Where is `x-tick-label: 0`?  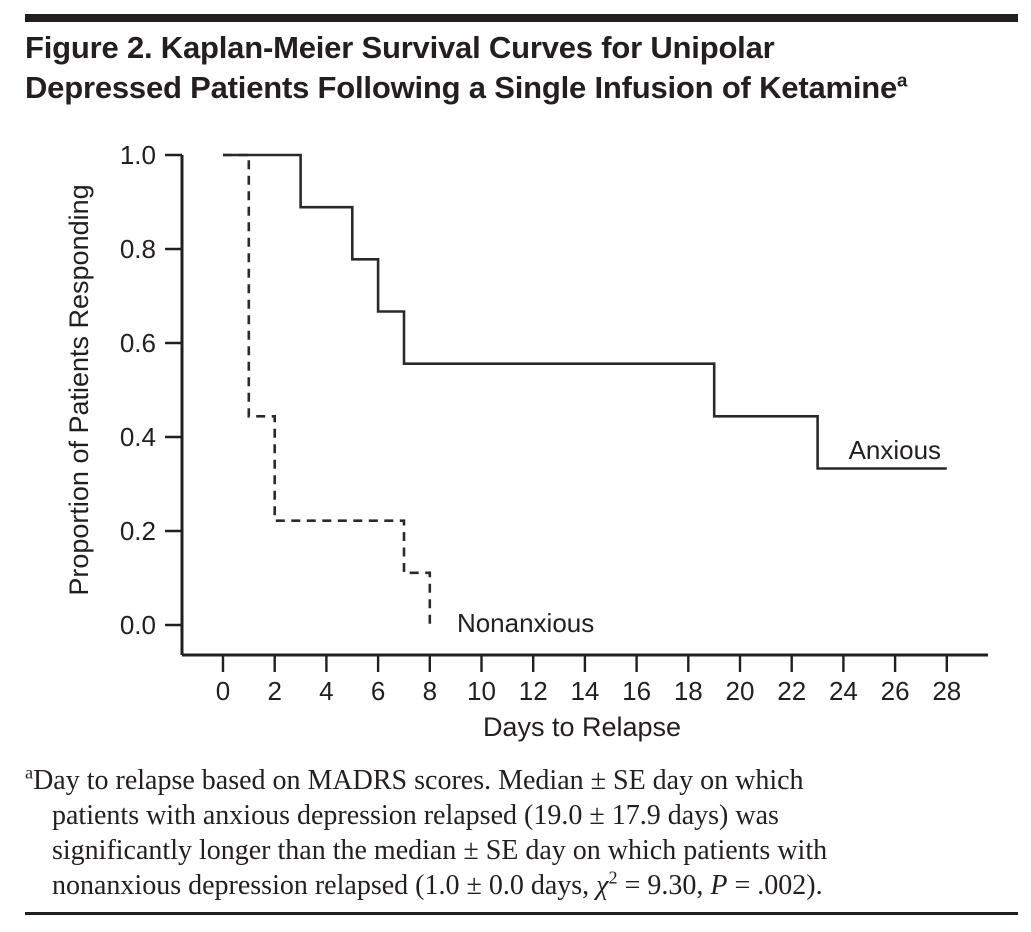
x-tick-label: 0 is located at coordinates (223, 691).